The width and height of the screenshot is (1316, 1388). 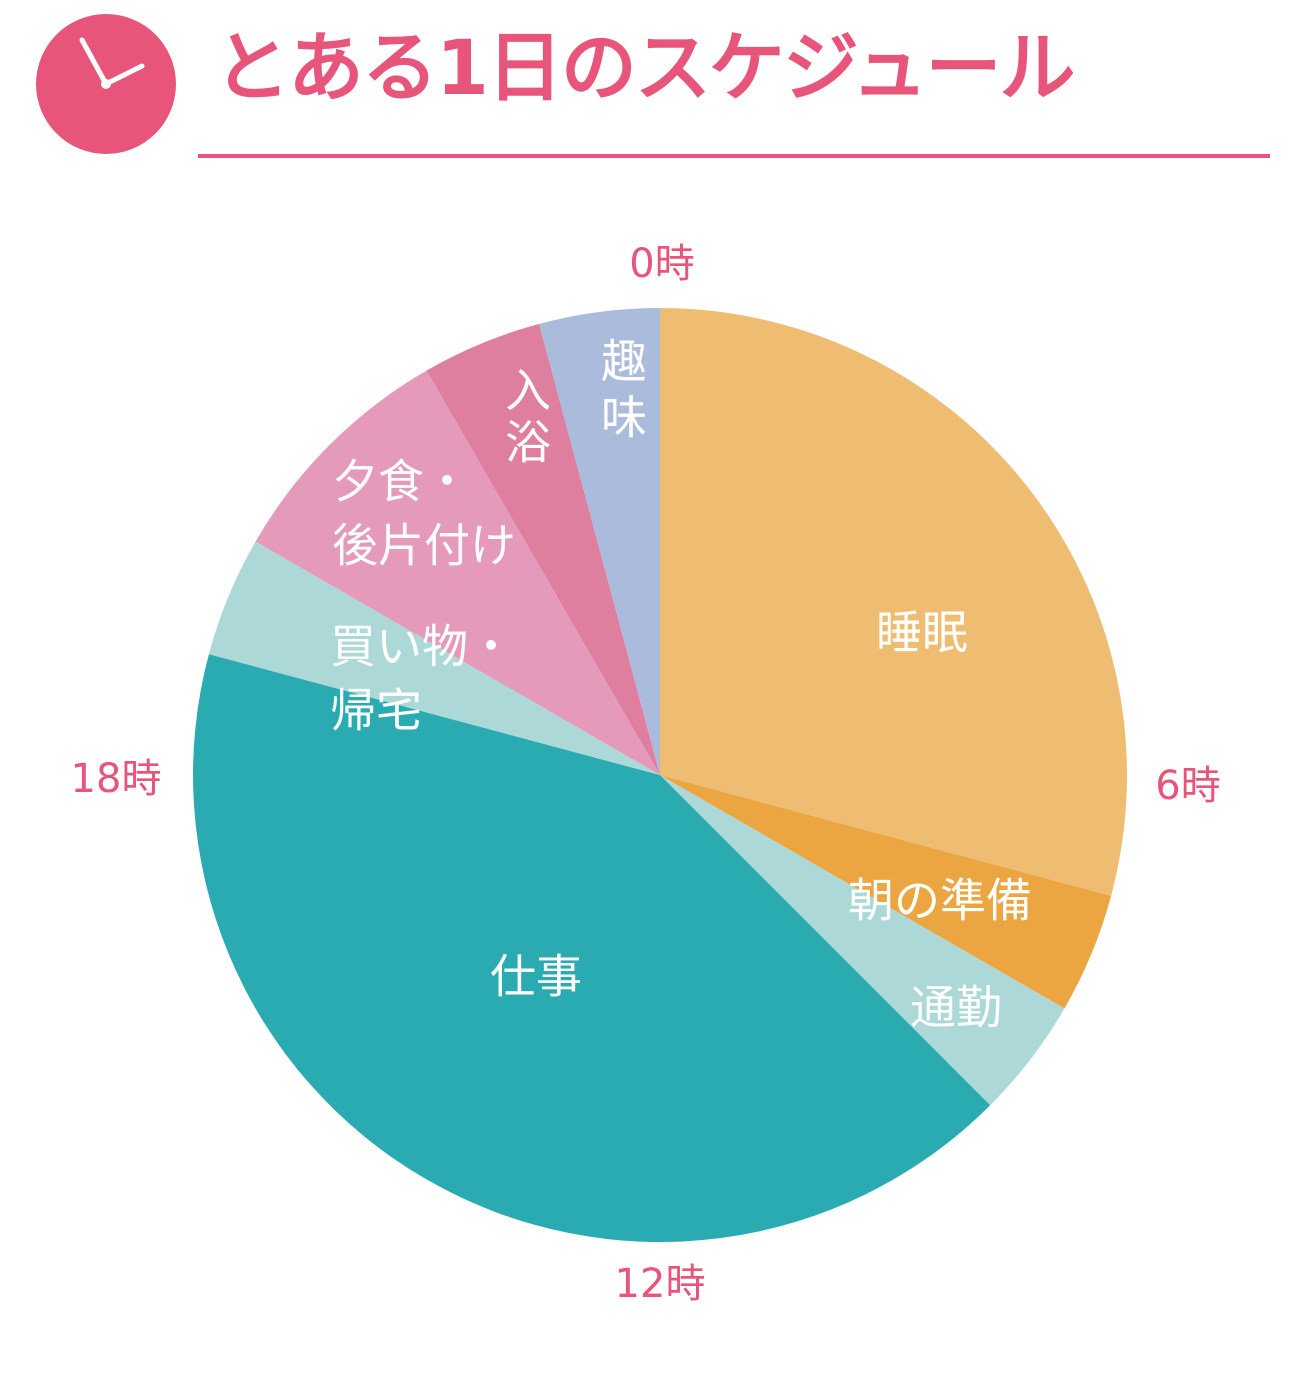 What do you see at coordinates (528, 417) in the screenshot?
I see `slice-label: 入浴` at bounding box center [528, 417].